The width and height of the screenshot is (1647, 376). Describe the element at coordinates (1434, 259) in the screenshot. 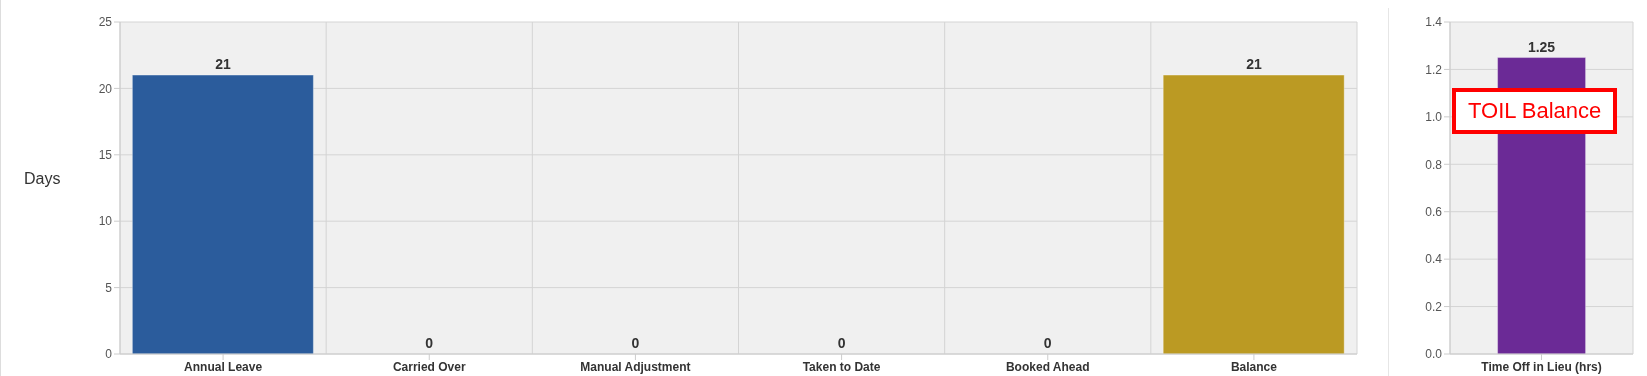

I see `y-tick-label: 0.4` at that location.